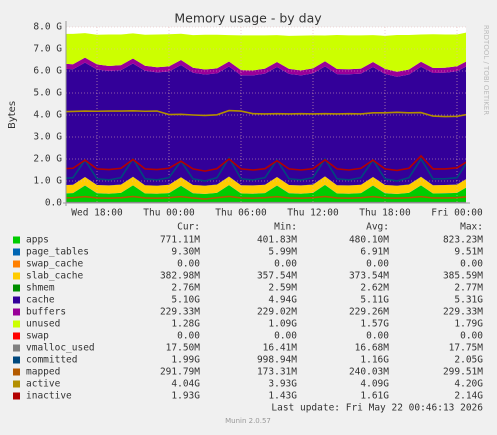 This screenshot has height=435, width=497. What do you see at coordinates (47, 159) in the screenshot?
I see `y-tick-label: 2.0 G` at bounding box center [47, 159].